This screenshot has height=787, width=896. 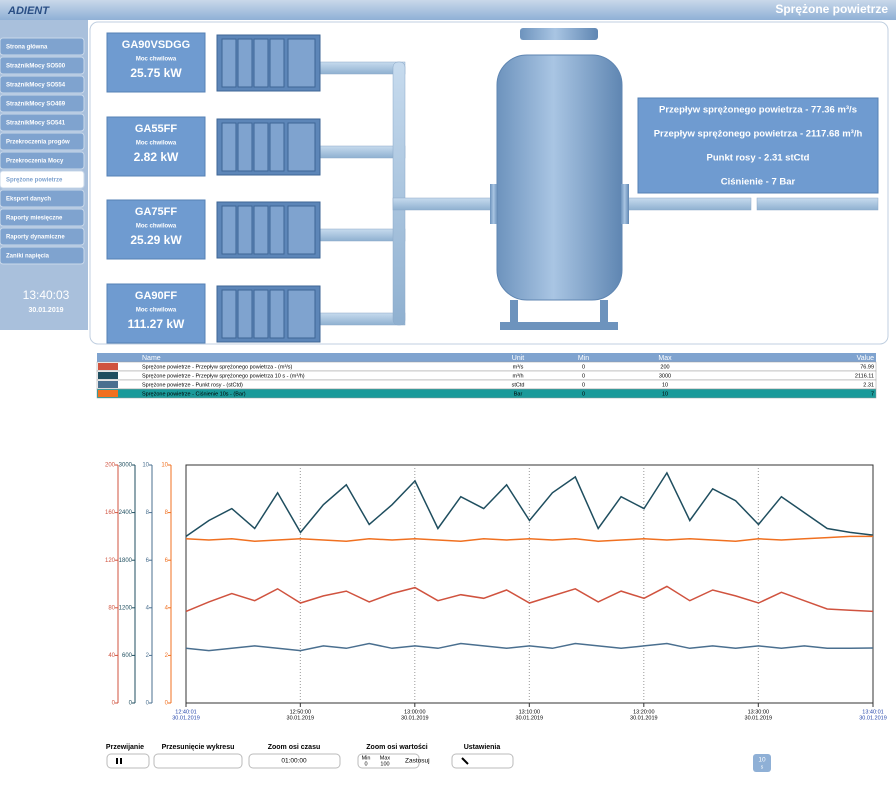 What do you see at coordinates (518, 367) in the screenshot?
I see `table-cell: m³/s` at bounding box center [518, 367].